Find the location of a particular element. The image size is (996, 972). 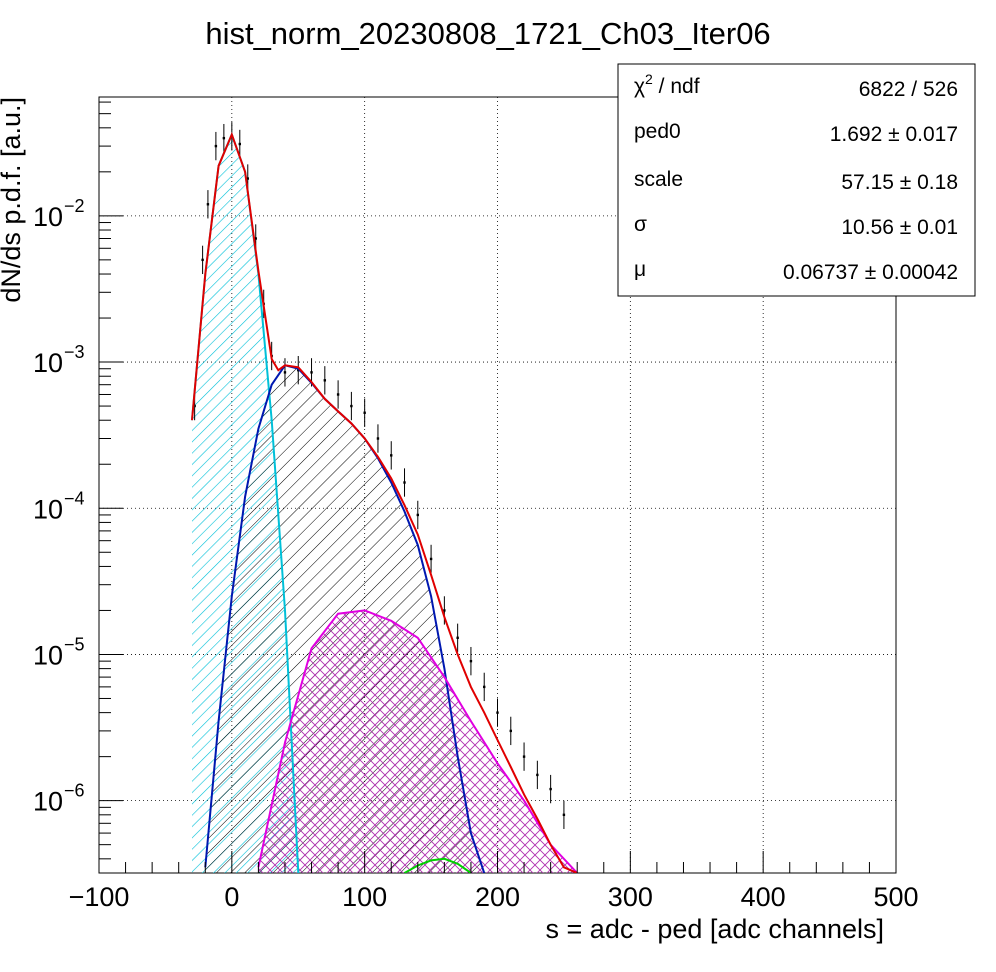

y-tick-exponent: −3 is located at coordinates (74, 352).